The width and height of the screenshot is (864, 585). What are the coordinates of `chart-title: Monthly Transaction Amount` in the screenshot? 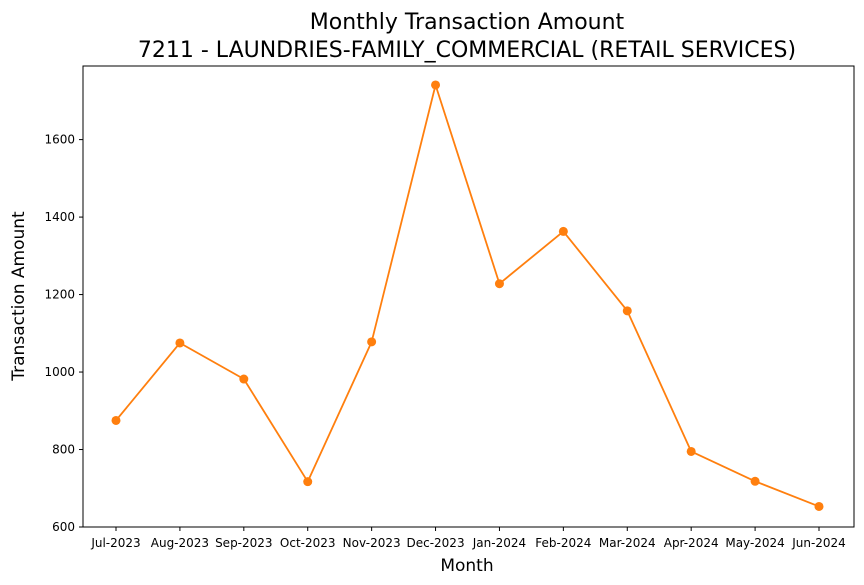 It's located at (467, 22).